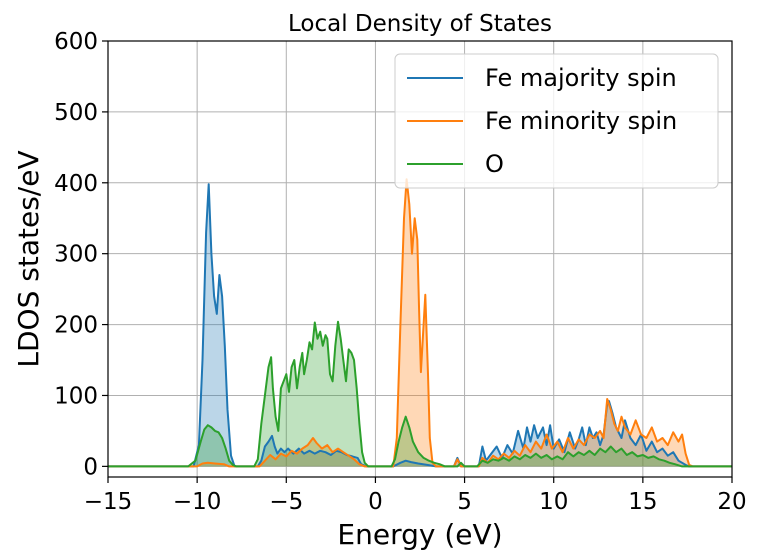 Image resolution: width=759 pixels, height=560 pixels. I want to click on chart-title: Local Density of States, so click(420, 24).